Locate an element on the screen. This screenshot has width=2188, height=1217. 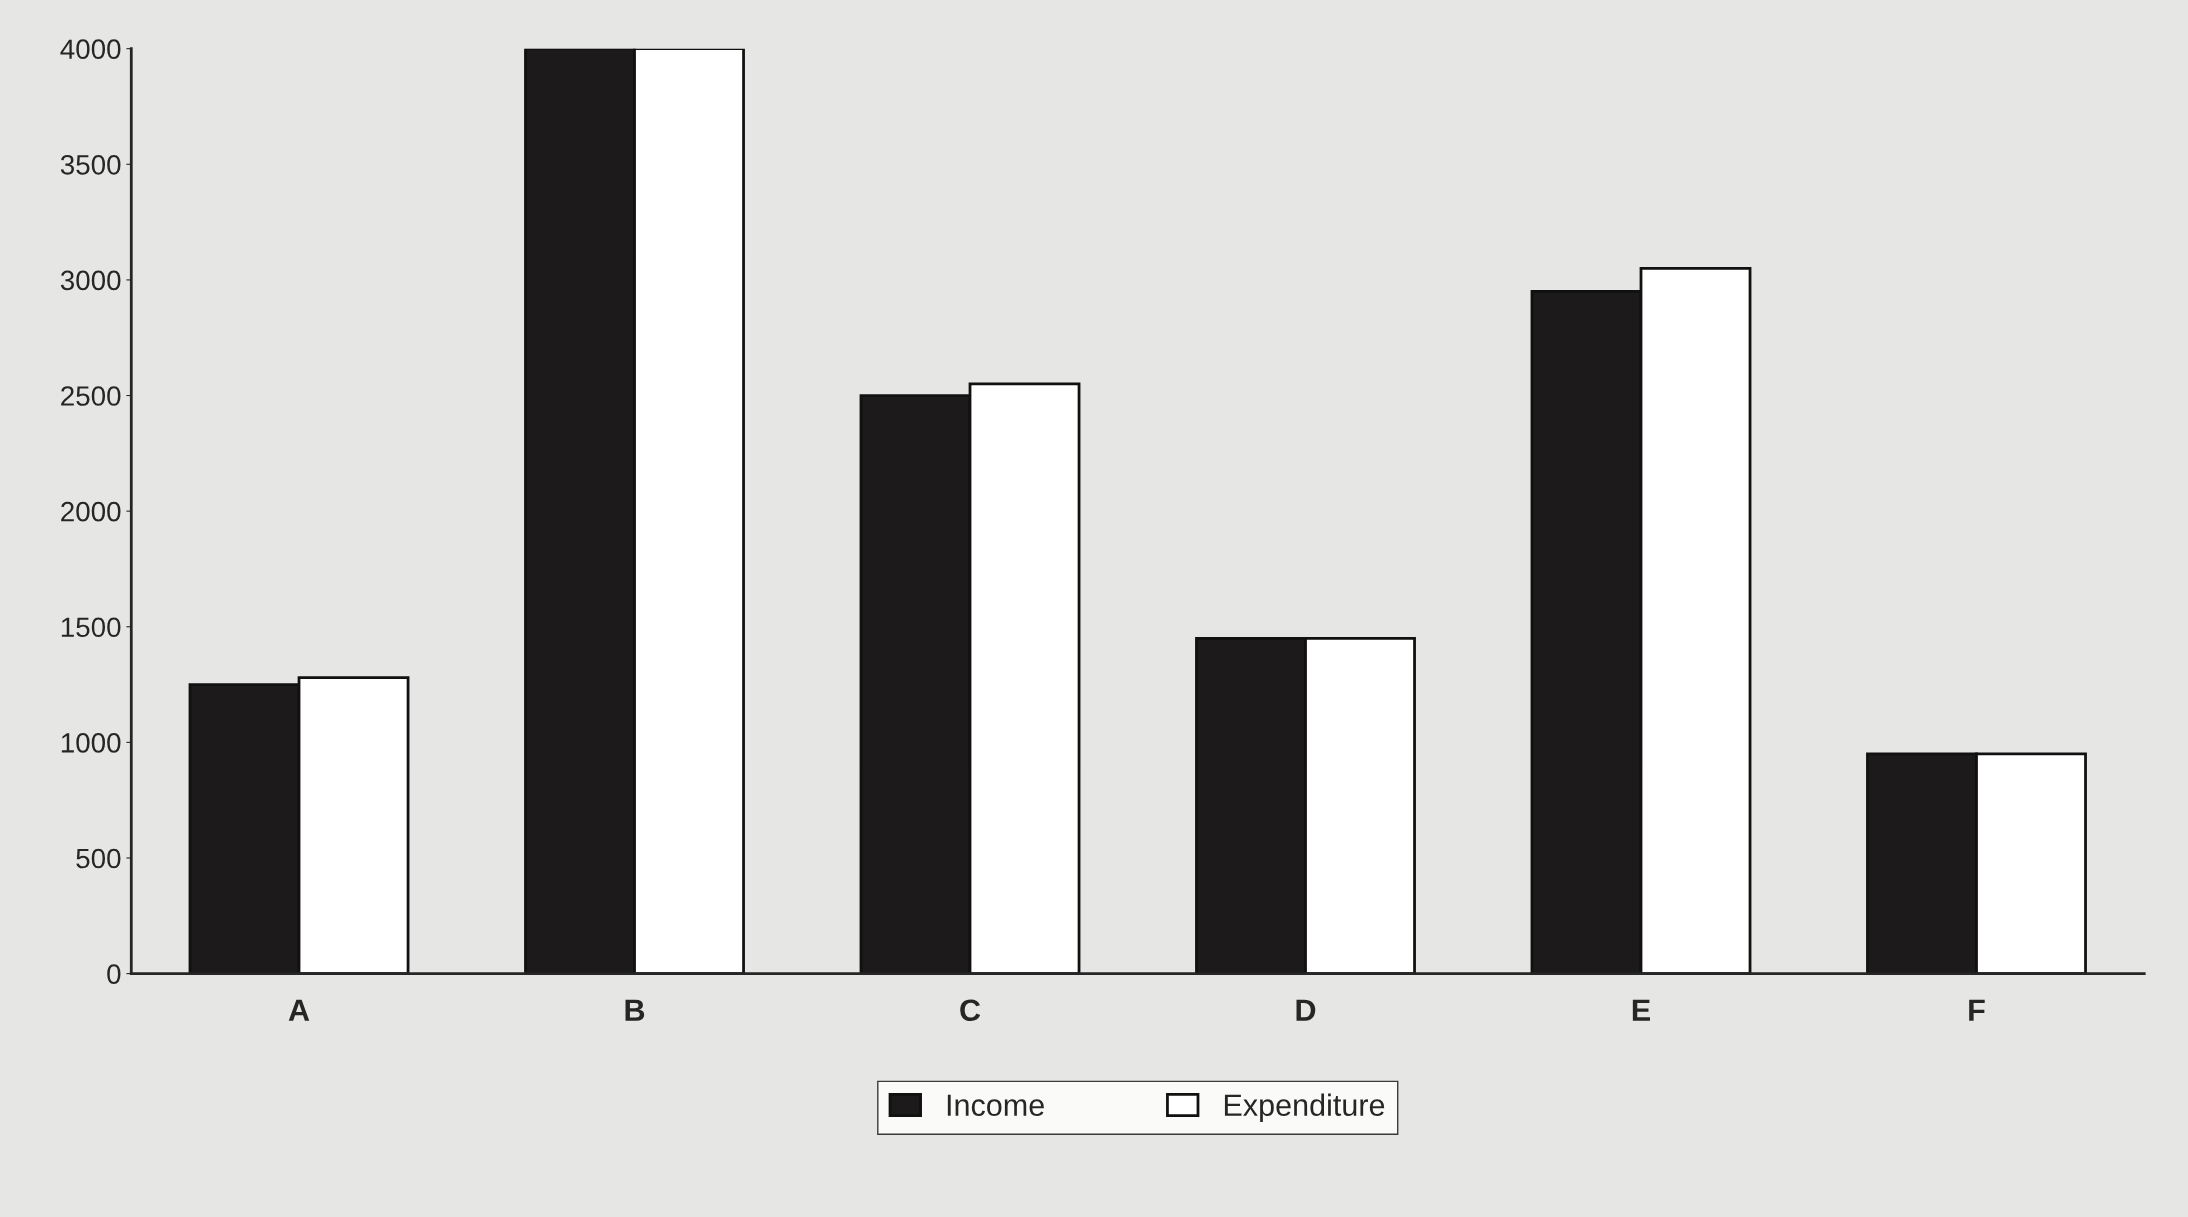
y-tick-label: 1500 is located at coordinates (91, 627).